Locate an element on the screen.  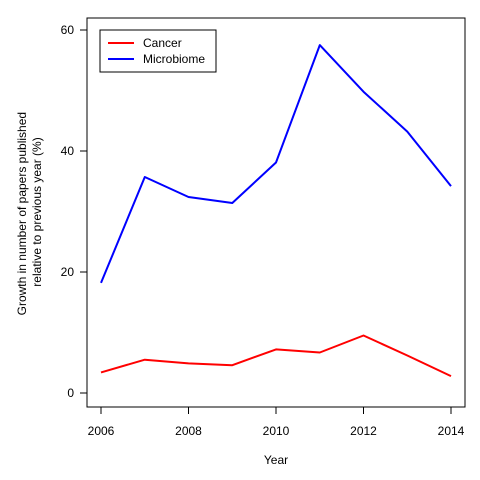
y-axis: 0 20 40 60 is located at coordinates (74, 211).